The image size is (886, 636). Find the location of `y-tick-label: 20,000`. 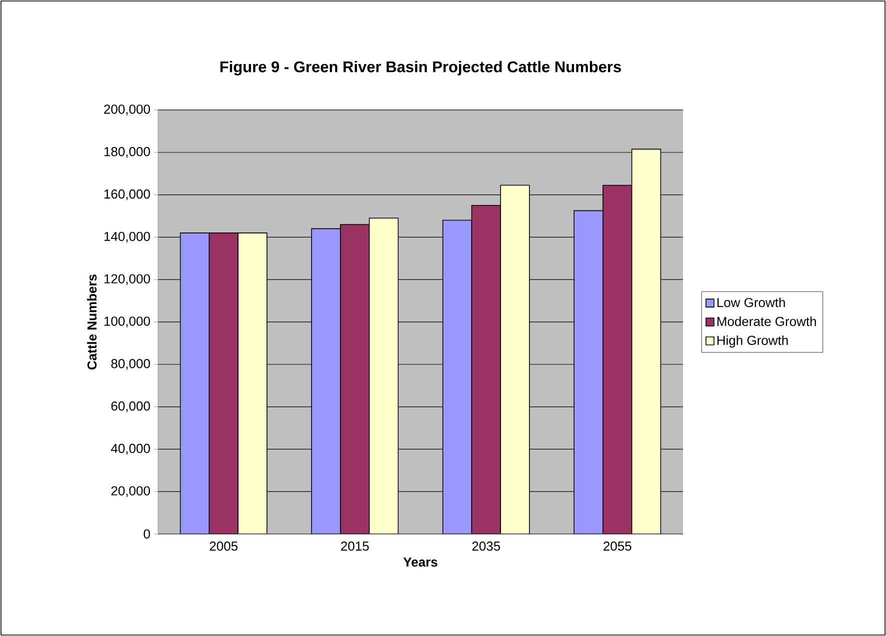

y-tick-label: 20,000 is located at coordinates (130, 491).